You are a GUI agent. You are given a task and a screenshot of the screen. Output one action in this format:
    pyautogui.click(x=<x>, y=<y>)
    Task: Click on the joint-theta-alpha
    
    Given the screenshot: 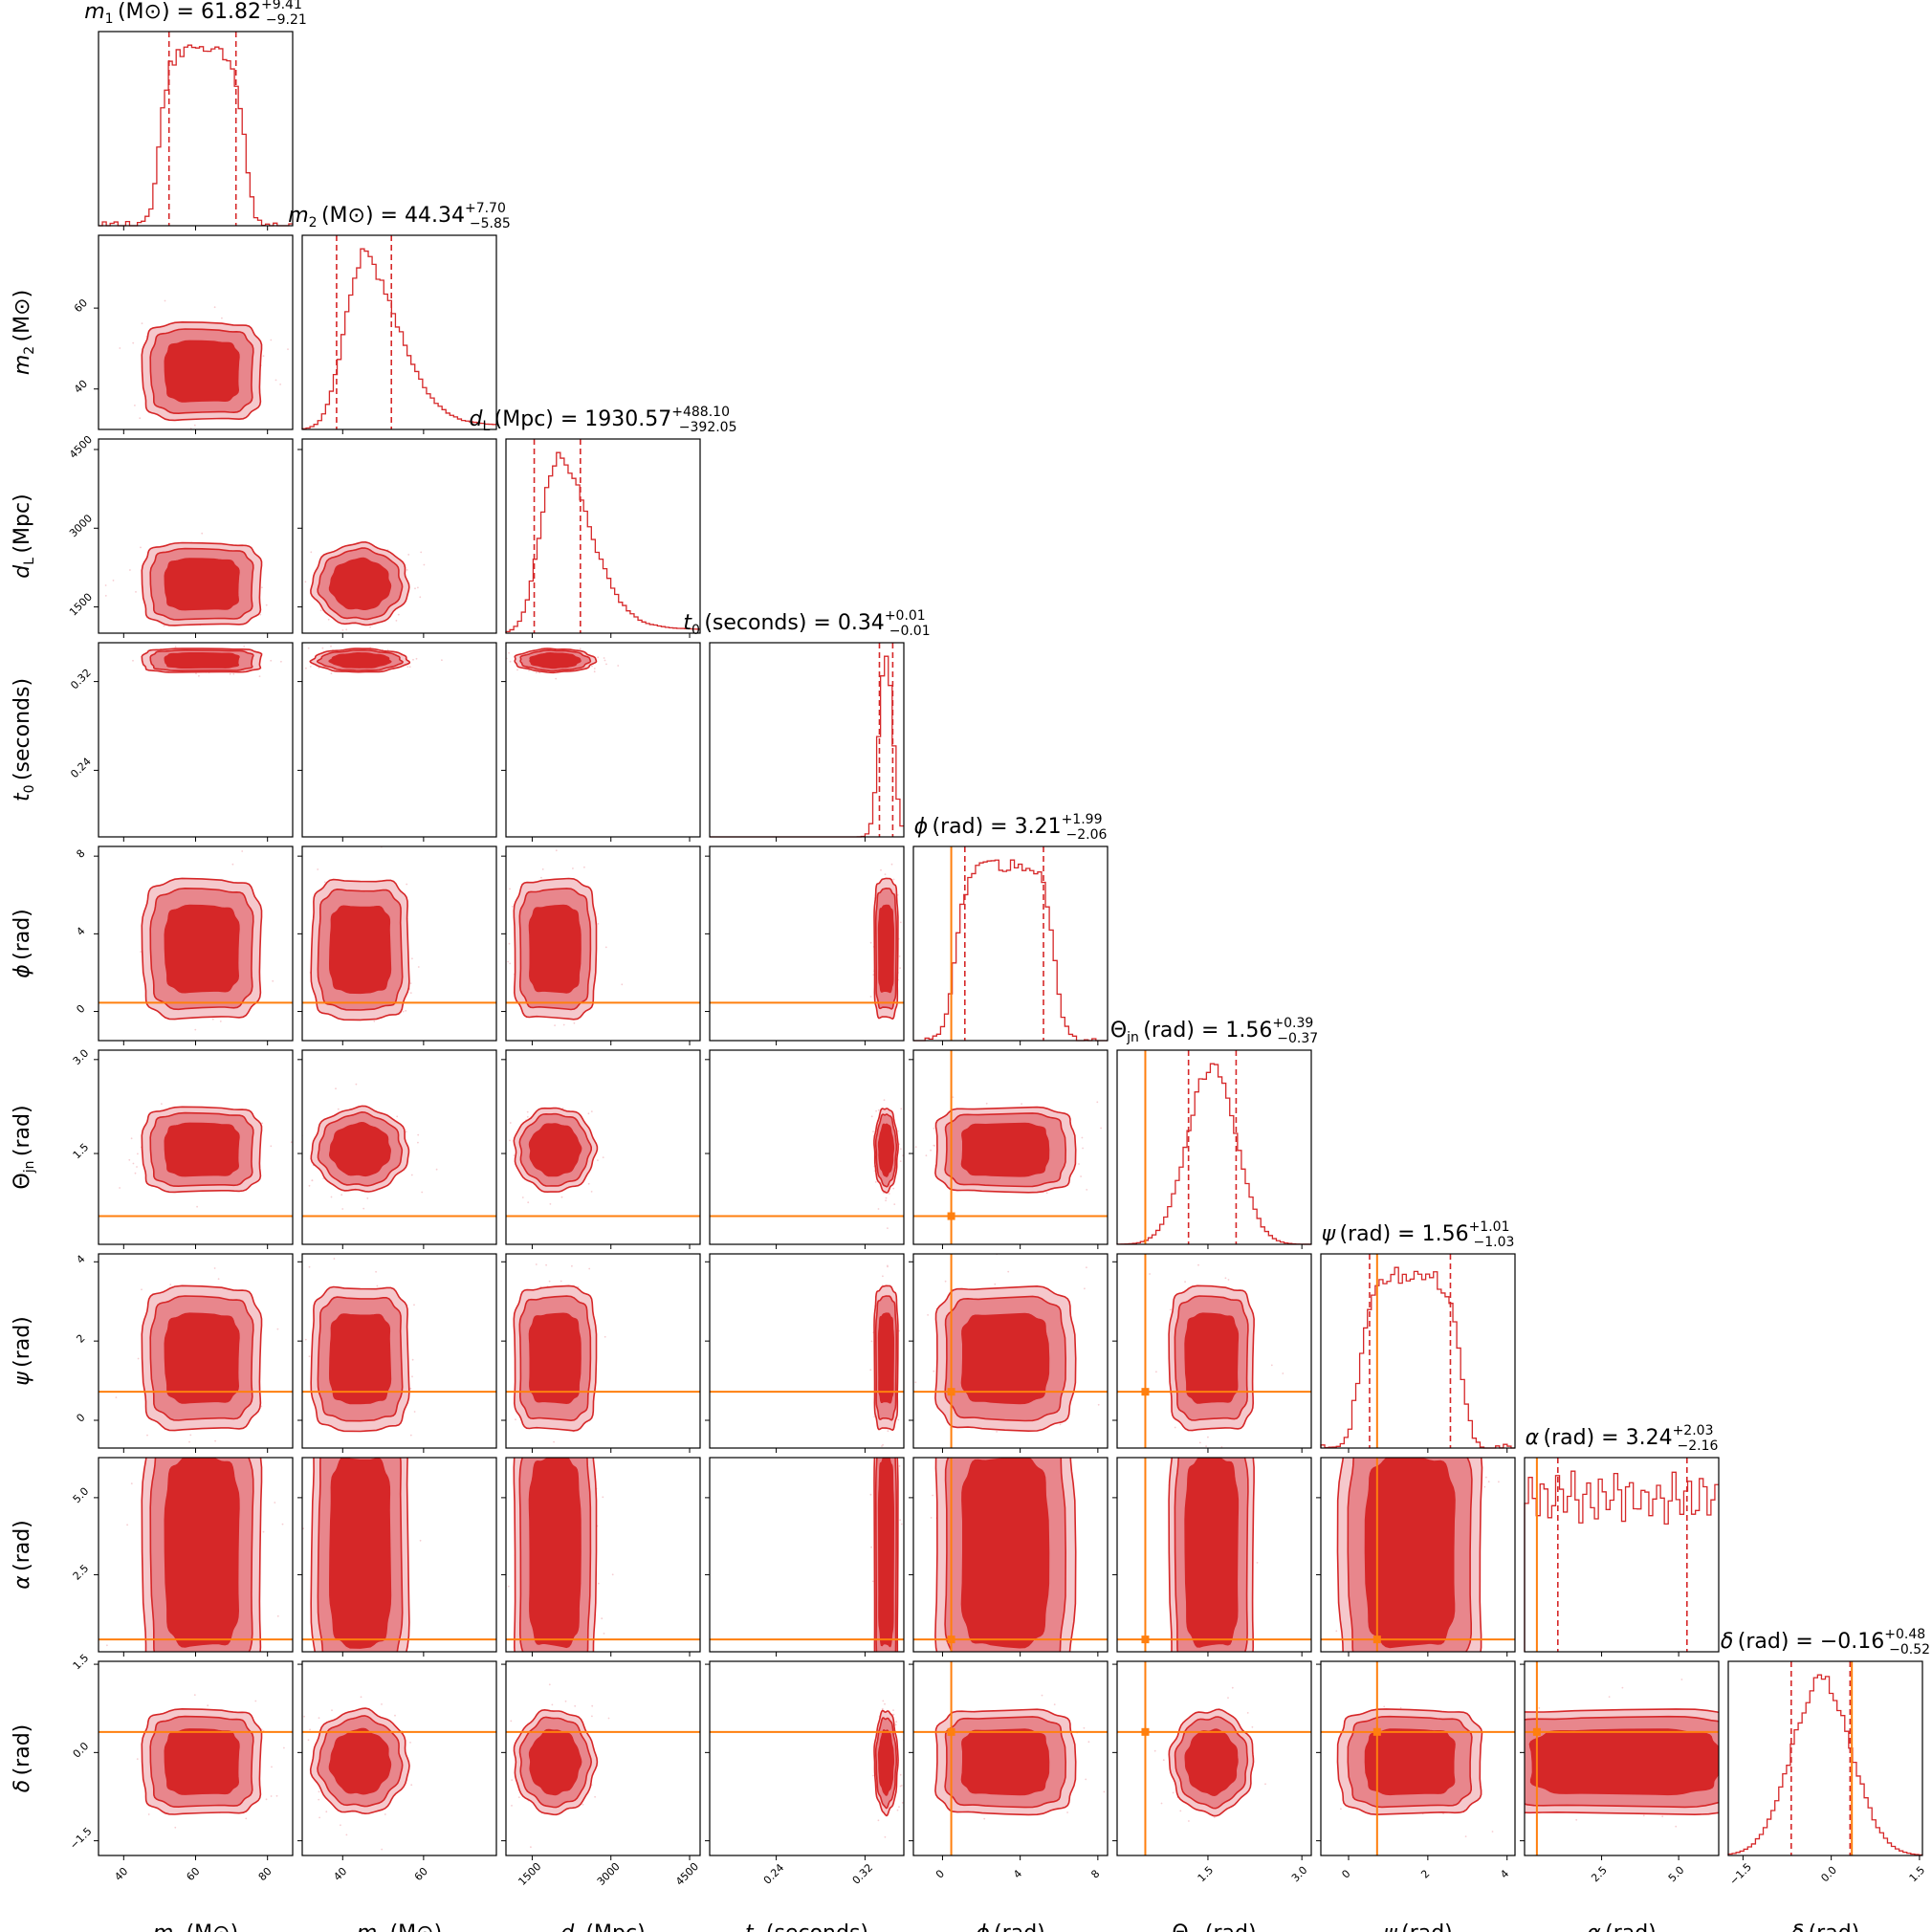 What is the action you would take?
    pyautogui.click(x=1214, y=1555)
    